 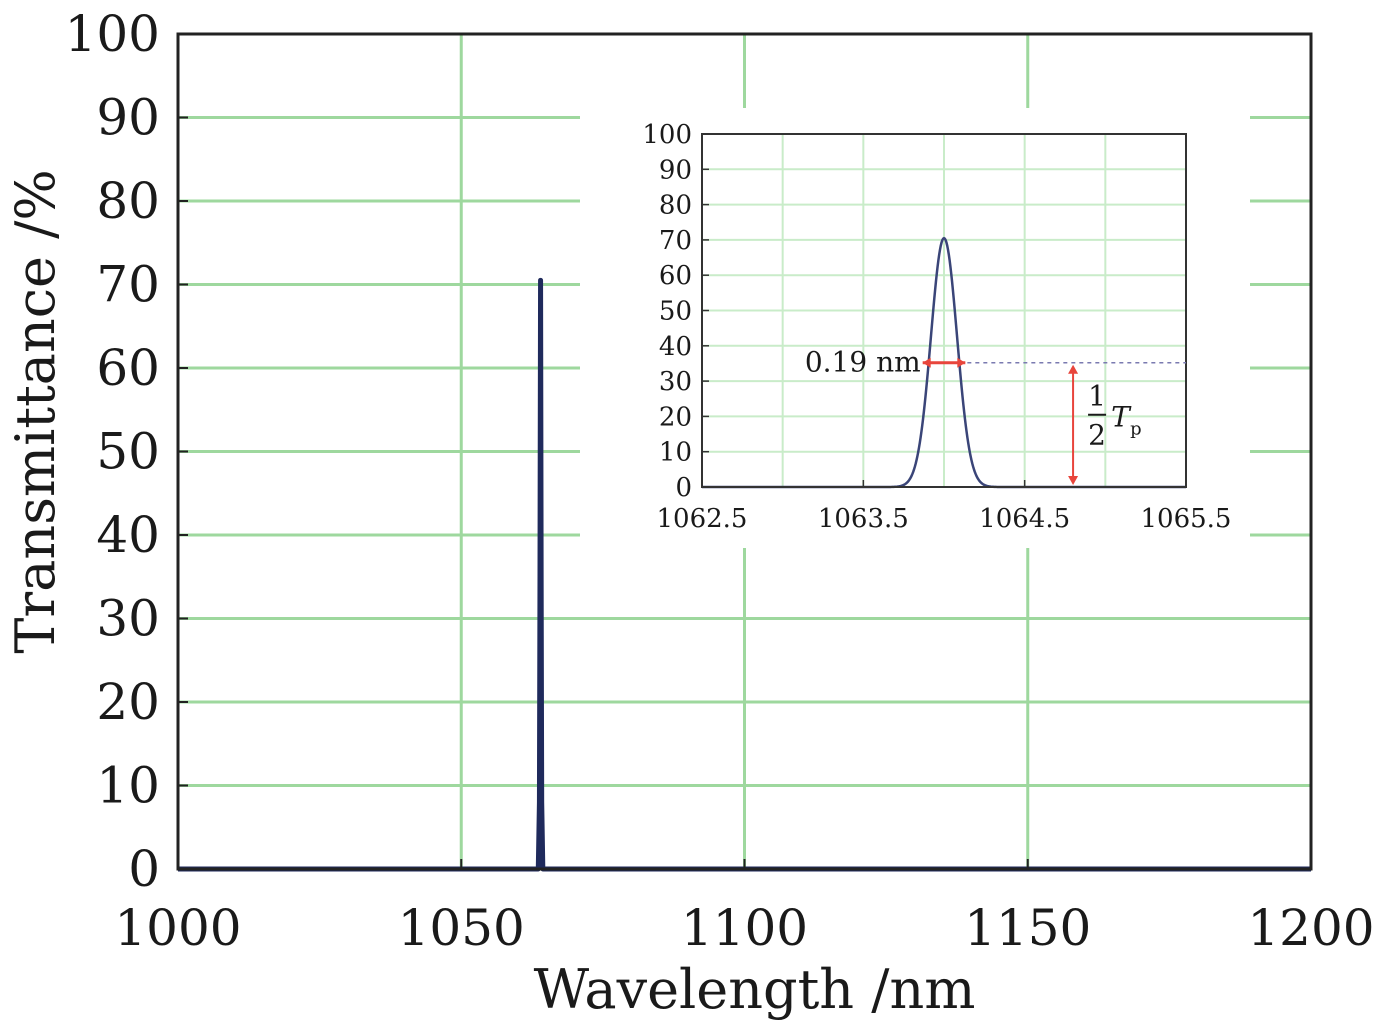 What do you see at coordinates (675, 170) in the screenshot?
I see `inset-y-tick-label: 90` at bounding box center [675, 170].